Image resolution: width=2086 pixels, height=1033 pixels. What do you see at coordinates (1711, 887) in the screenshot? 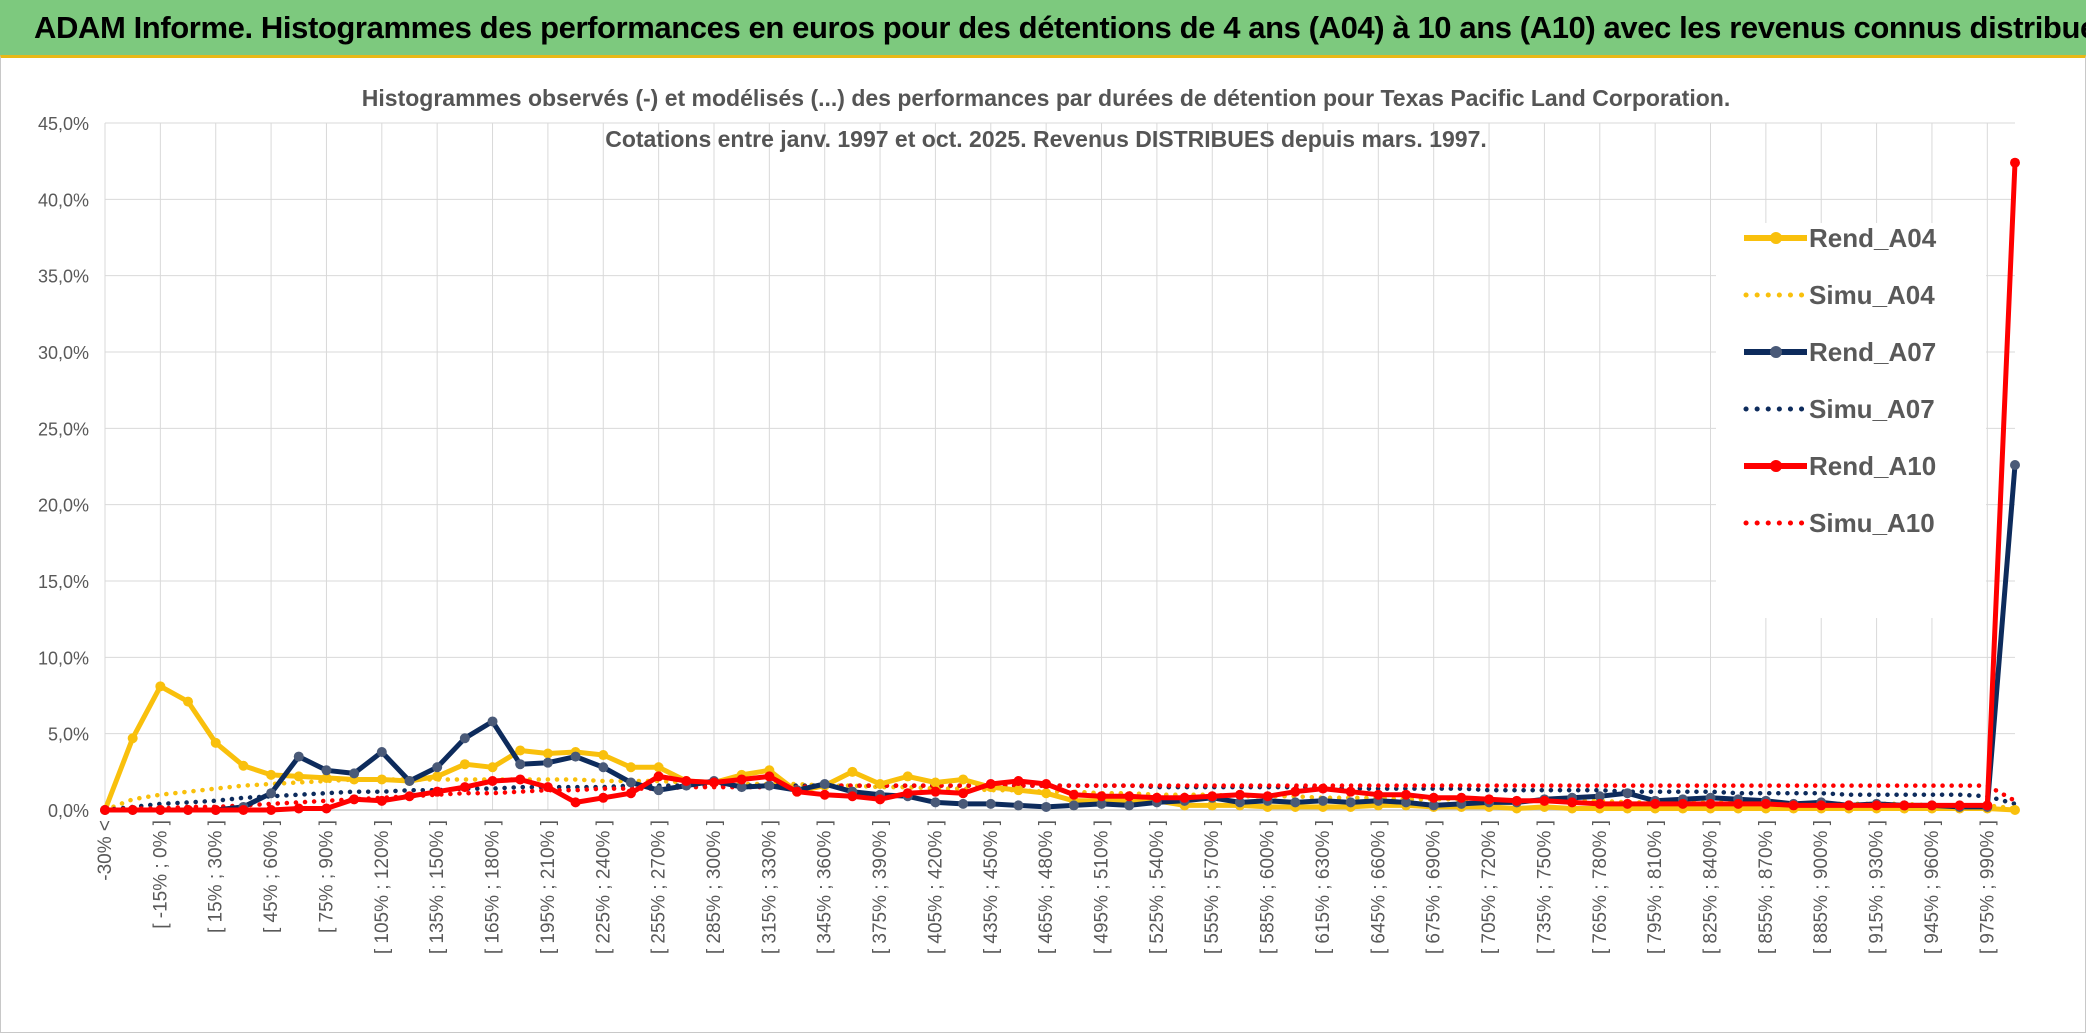
I see `x-tick-label: [ 825% ; 840% ]` at bounding box center [1711, 887].